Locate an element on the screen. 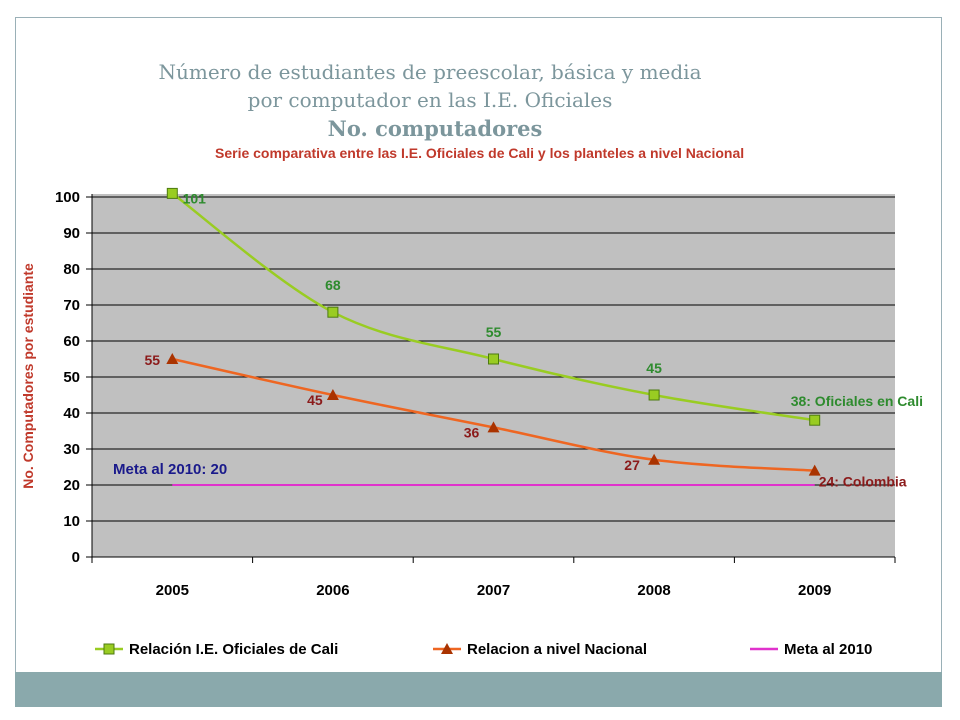  data-label: 27 is located at coordinates (632, 465).